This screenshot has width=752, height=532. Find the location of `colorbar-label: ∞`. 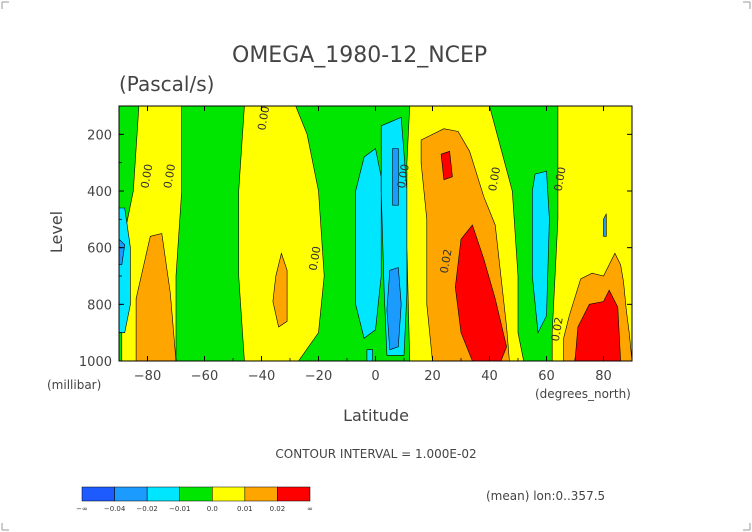

colorbar-label: ∞ is located at coordinates (310, 509).